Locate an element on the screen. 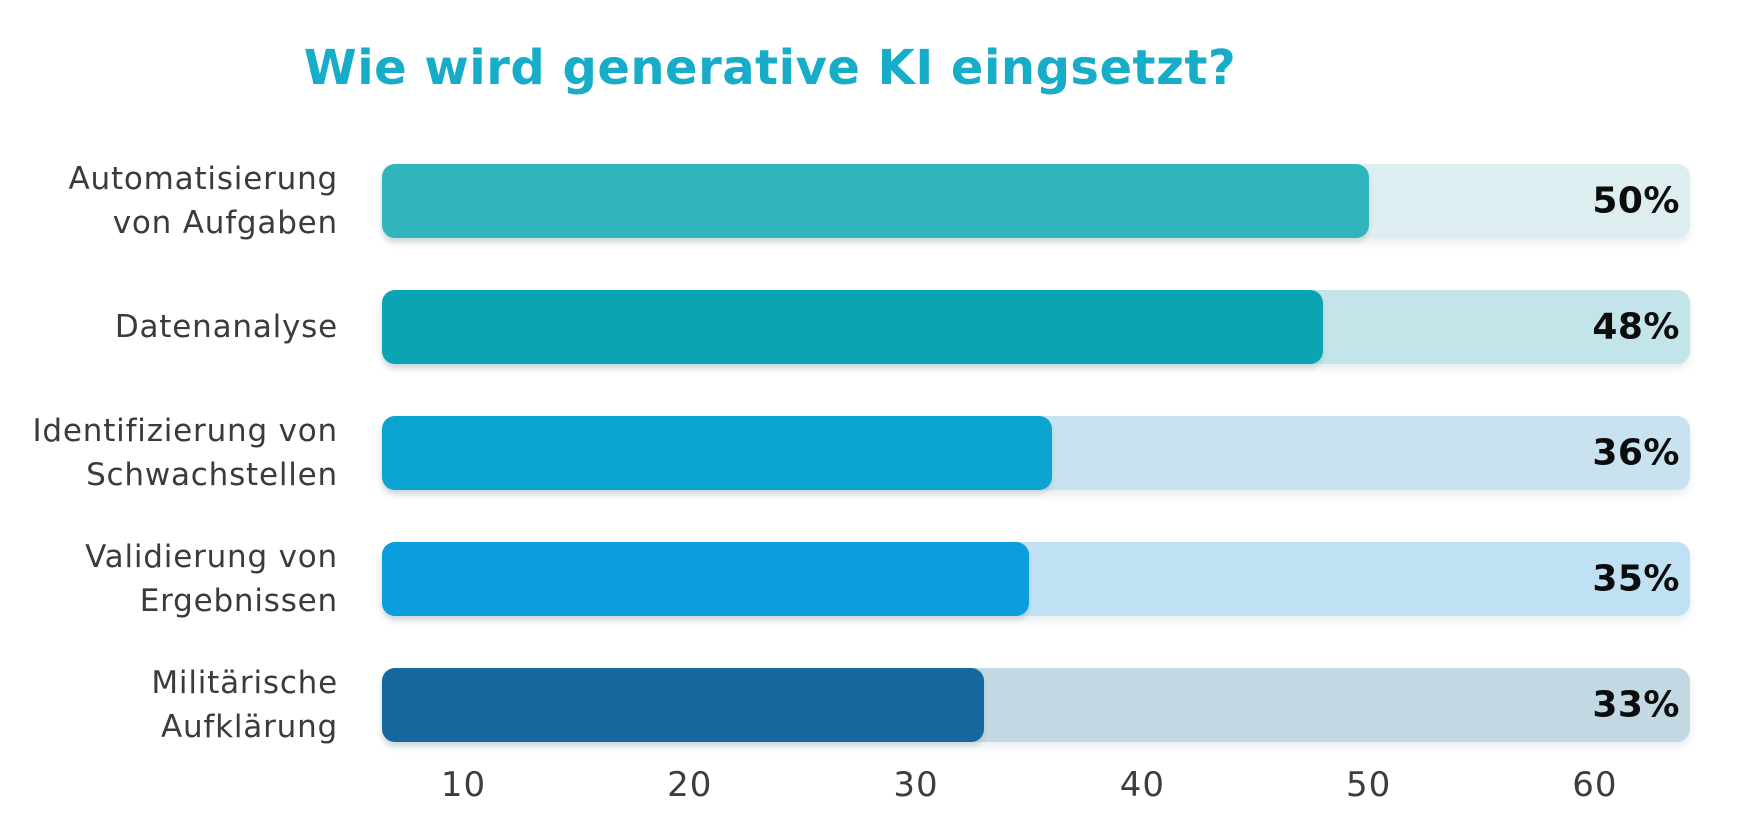 This screenshot has height=832, width=1740. category-label: Automatisierung von Aufgaben is located at coordinates (203, 200).